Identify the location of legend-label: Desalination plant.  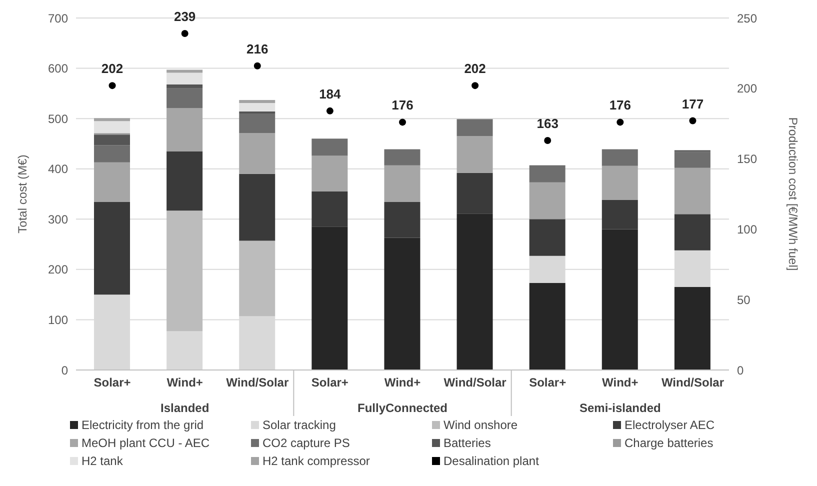
(491, 461).